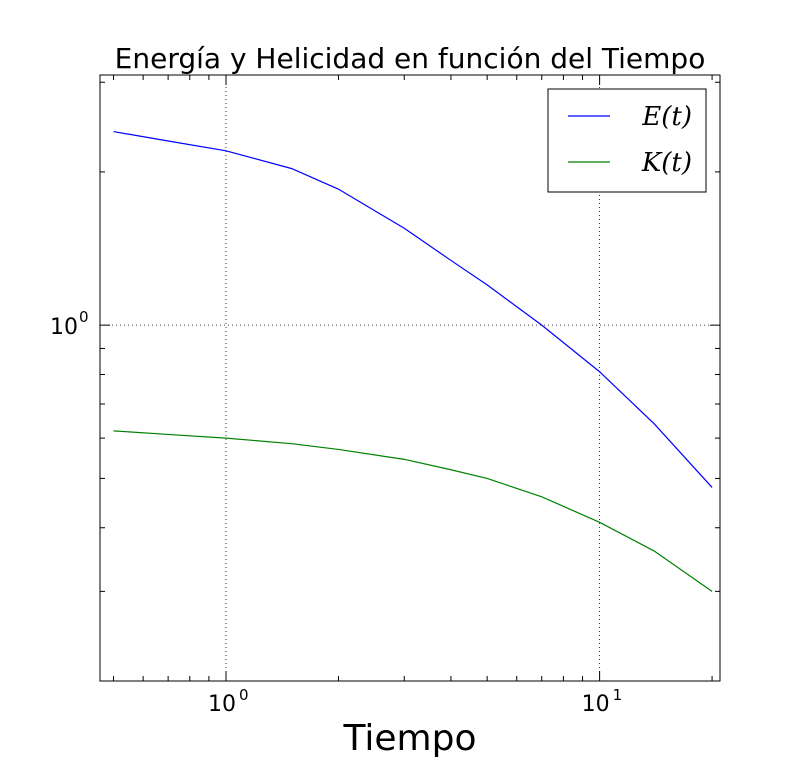 This screenshot has height=757, width=800. Describe the element at coordinates (618, 695) in the screenshot. I see `x-tick-label-exponent: 1` at that location.